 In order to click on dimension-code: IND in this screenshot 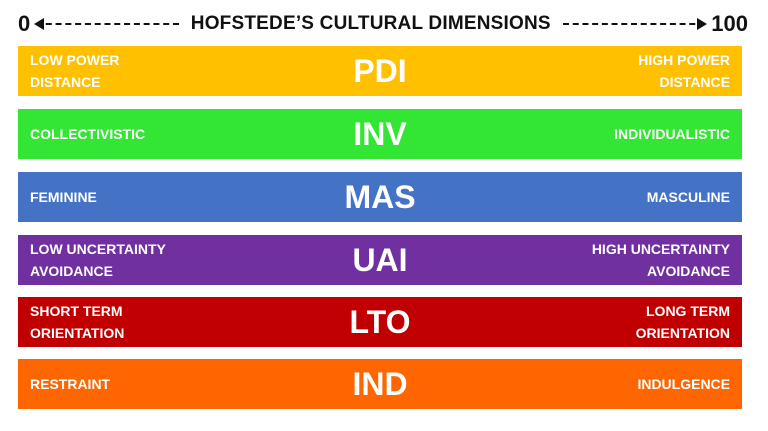, I will do `click(380, 383)`.